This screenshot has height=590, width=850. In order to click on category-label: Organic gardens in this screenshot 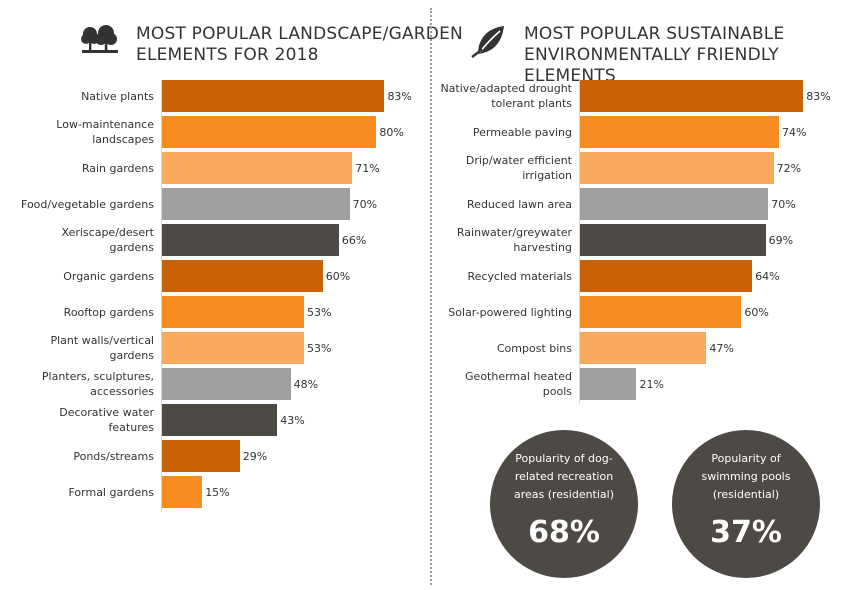, I will do `click(80, 276)`.